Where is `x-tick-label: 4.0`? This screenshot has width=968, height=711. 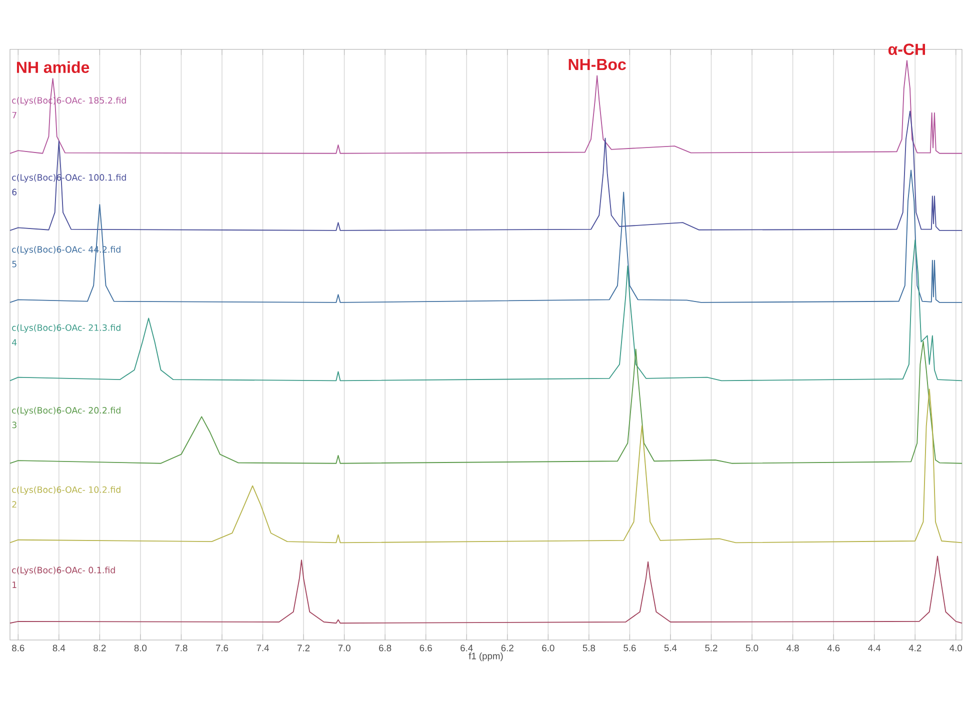 x-tick-label: 4.0 is located at coordinates (956, 648).